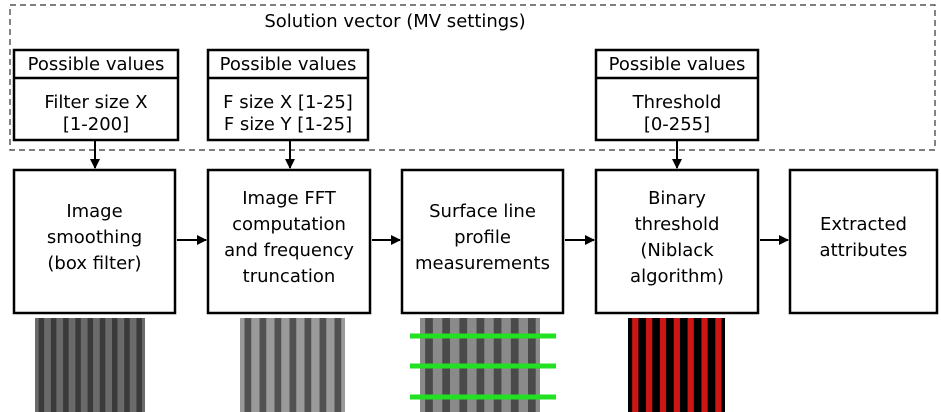 The width and height of the screenshot is (941, 412). Describe the element at coordinates (863, 224) in the screenshot. I see `step-line: Extracted` at that location.